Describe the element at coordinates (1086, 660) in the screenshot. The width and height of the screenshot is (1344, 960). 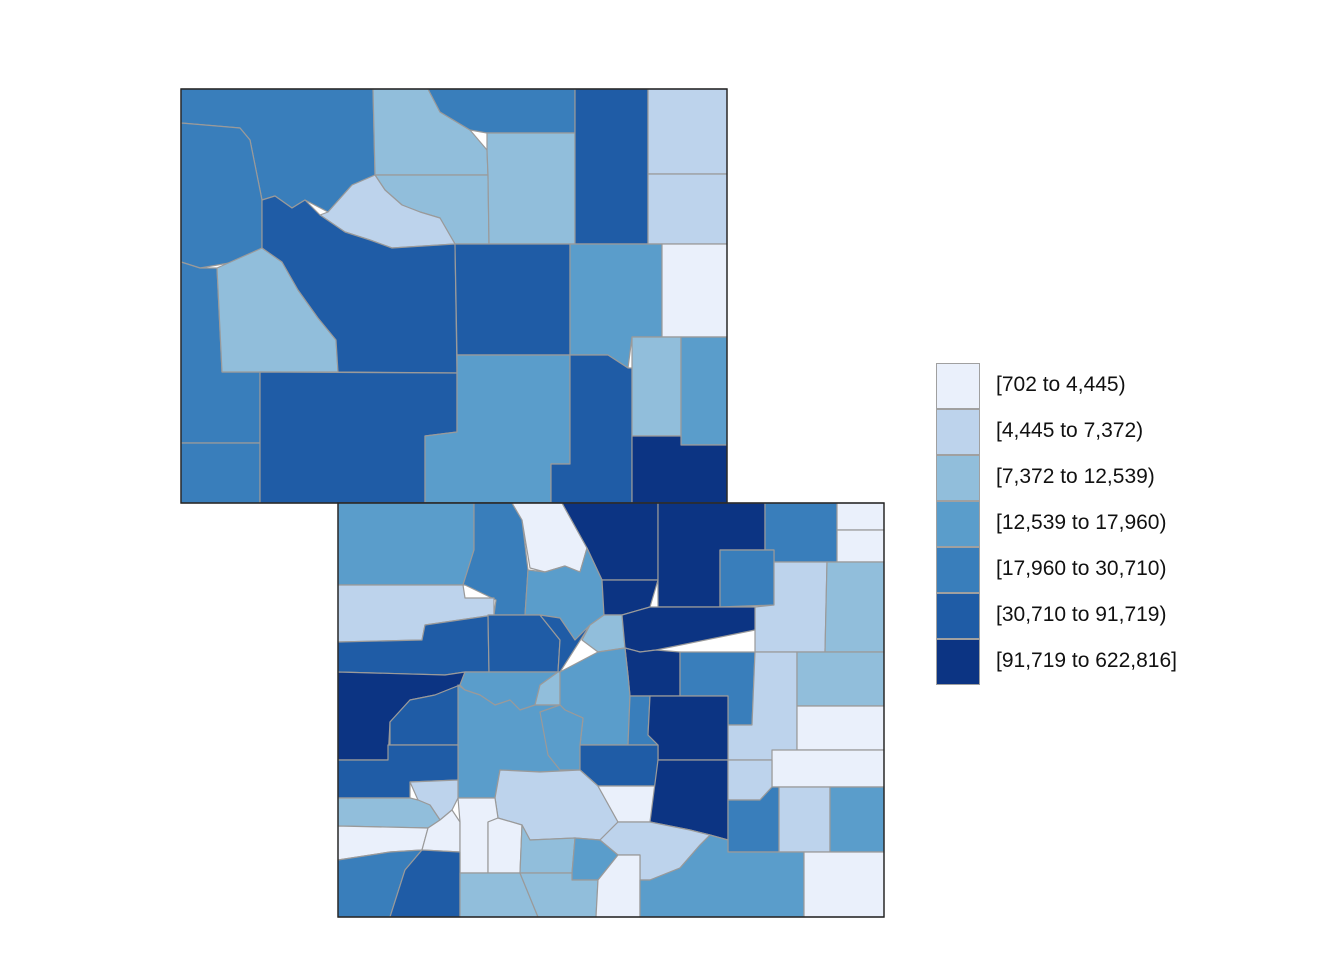
I see `legend-label: [91,719 to 622,816]` at that location.